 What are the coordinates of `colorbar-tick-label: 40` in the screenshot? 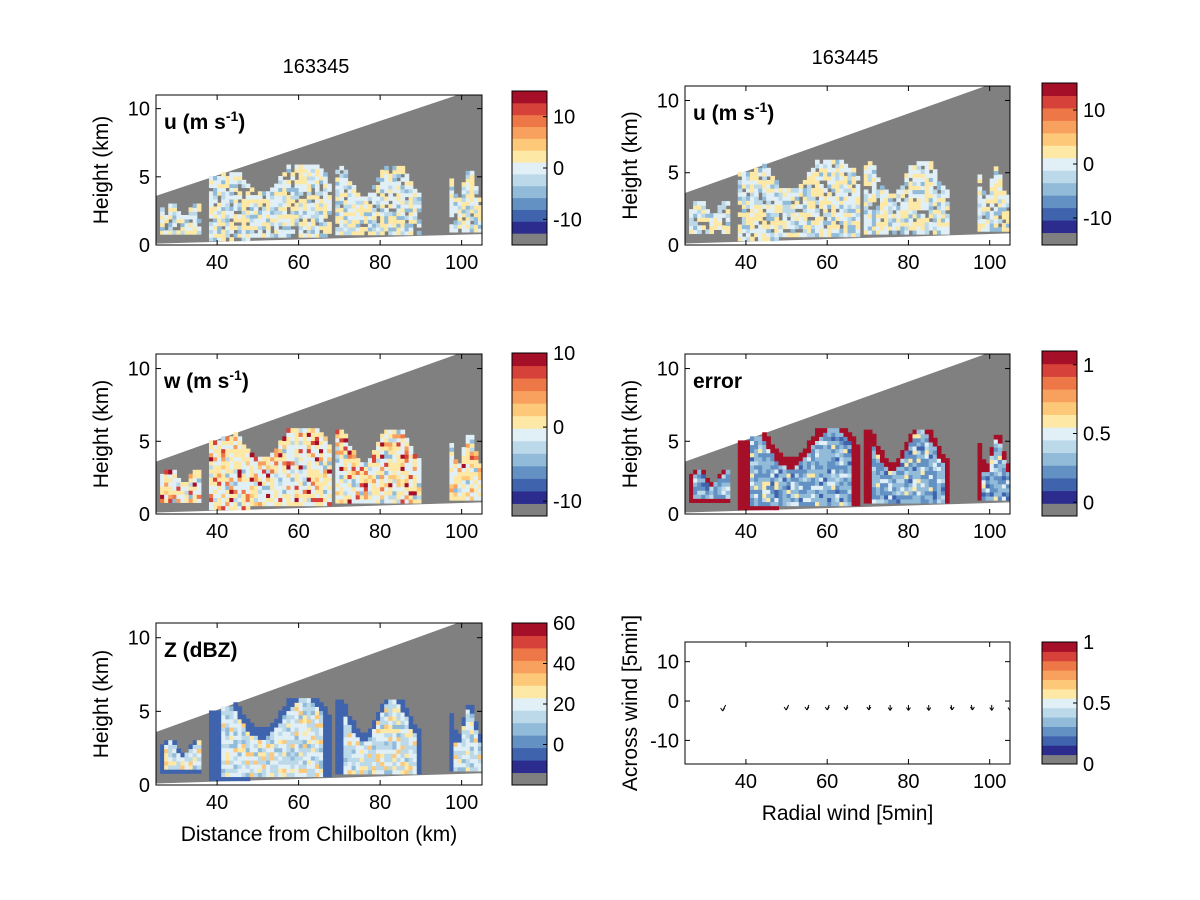 It's located at (564, 665).